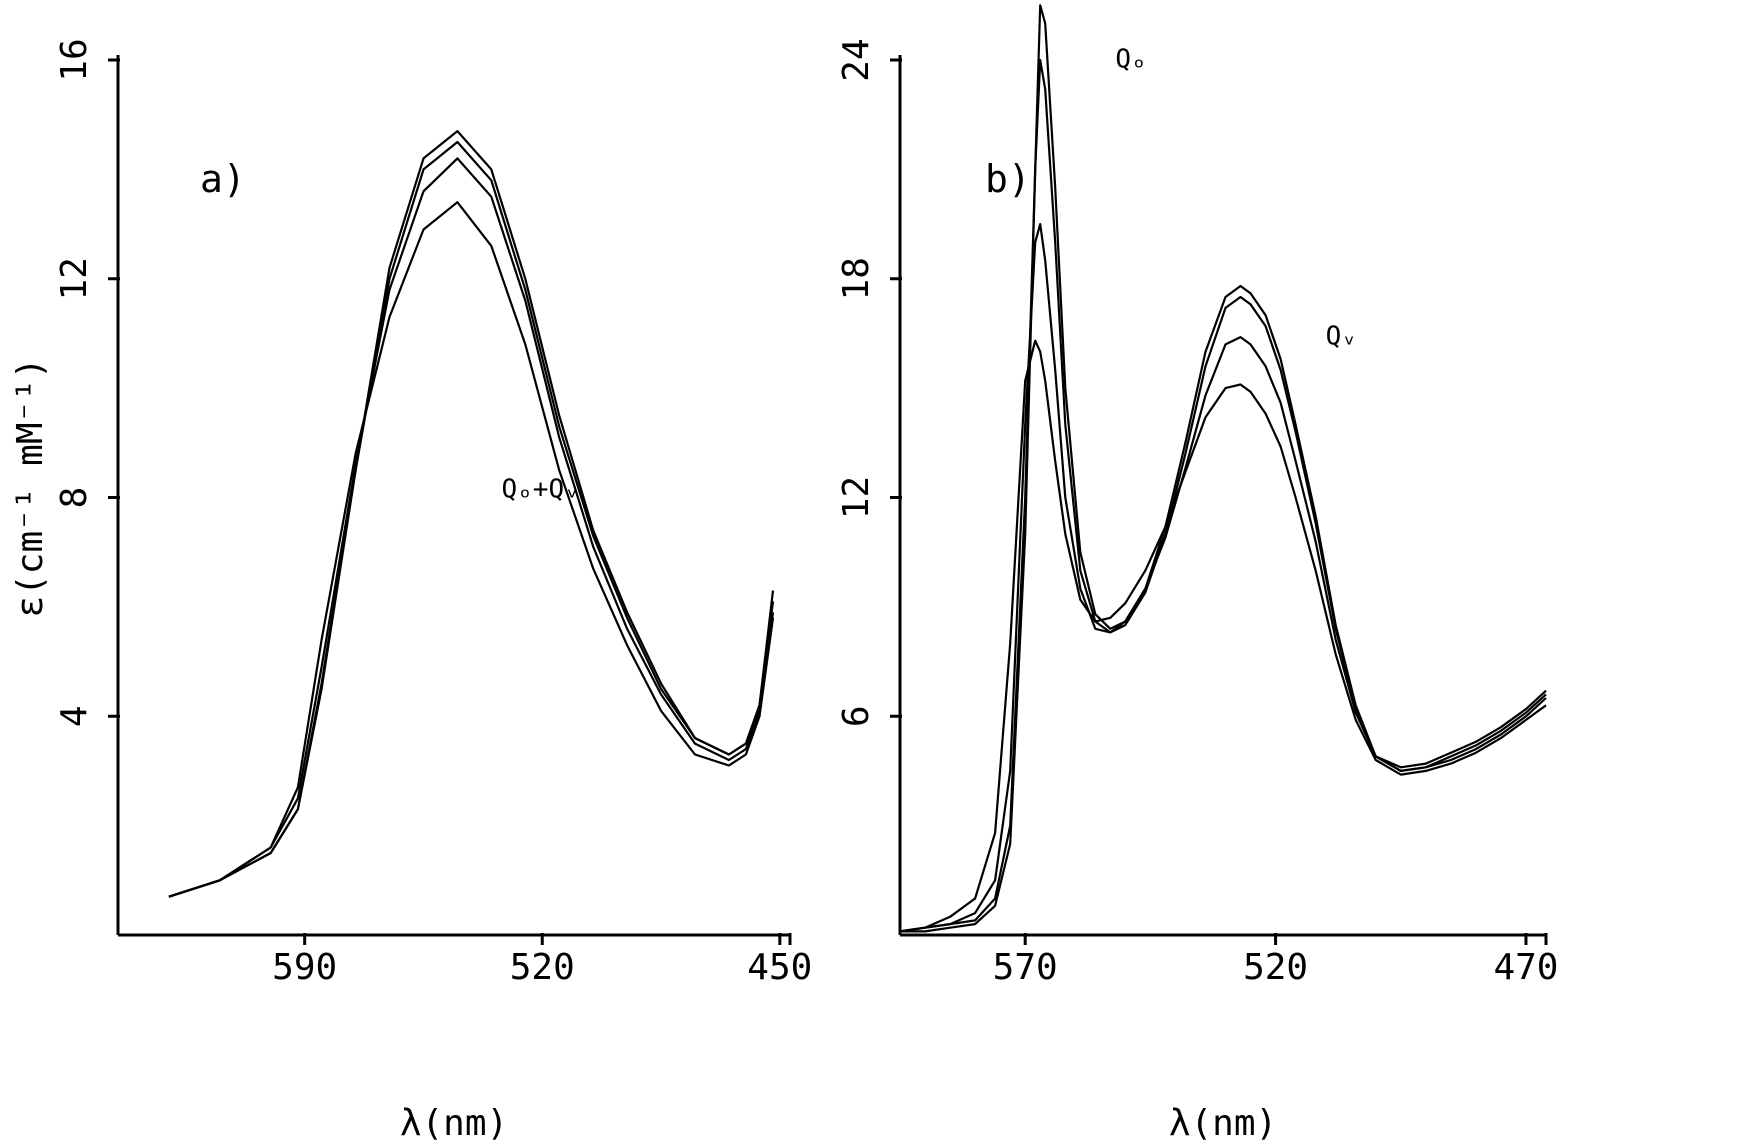 The image size is (1740, 1148). Describe the element at coordinates (74, 716) in the screenshot. I see `y-tick-label: 4` at that location.